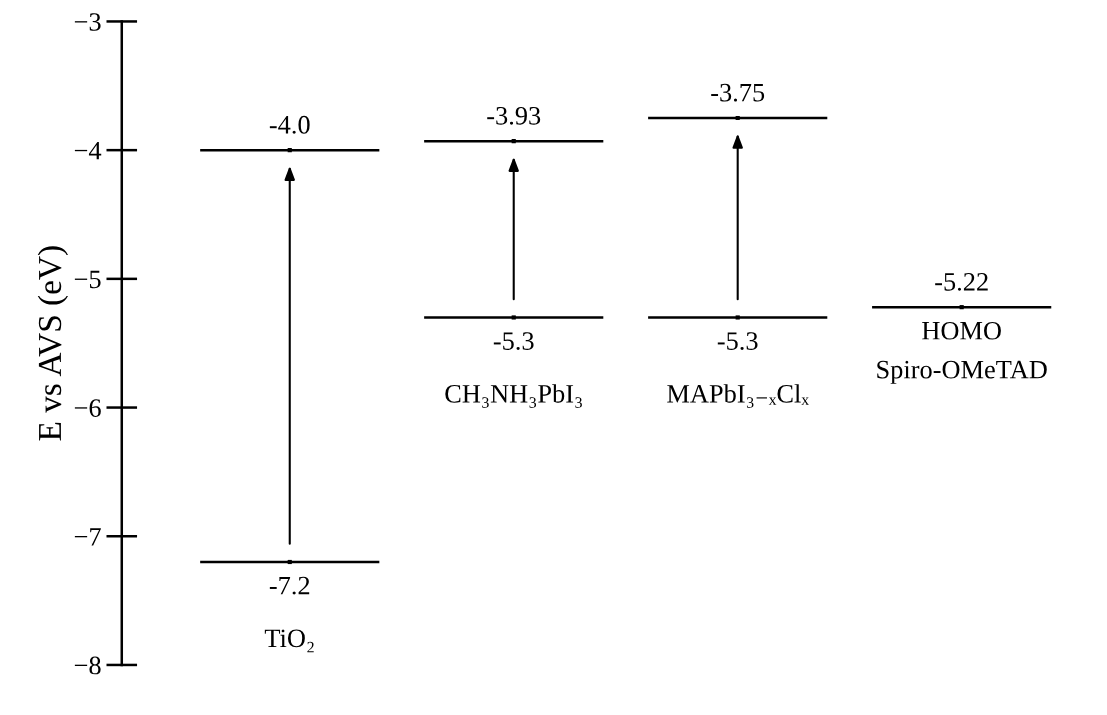  I want to click on y-tick-label: −8, so click(87, 665).